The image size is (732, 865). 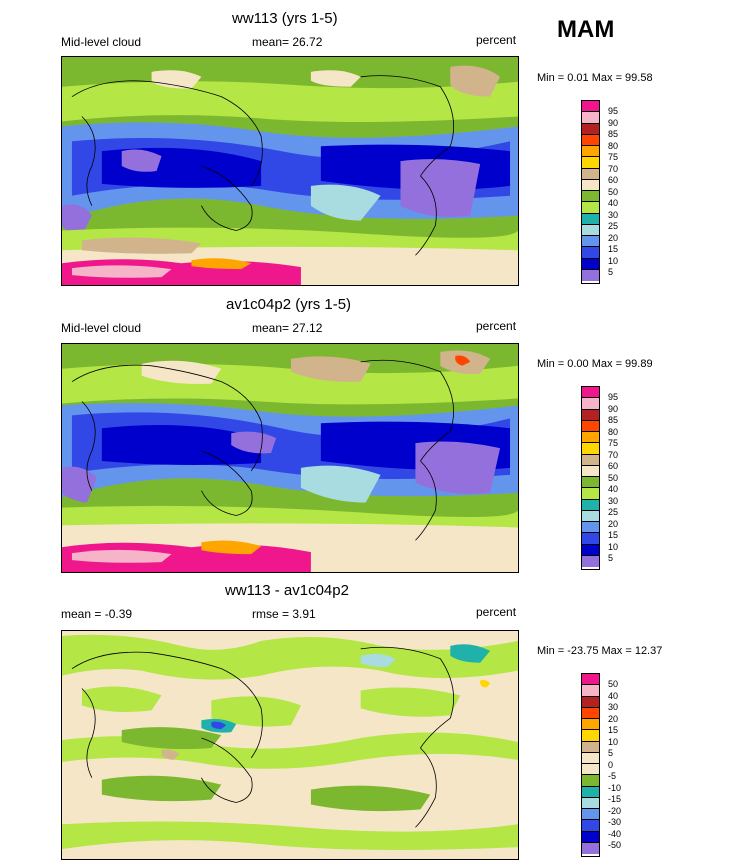 What do you see at coordinates (613, 730) in the screenshot?
I see `panel-3-tick: 15` at bounding box center [613, 730].